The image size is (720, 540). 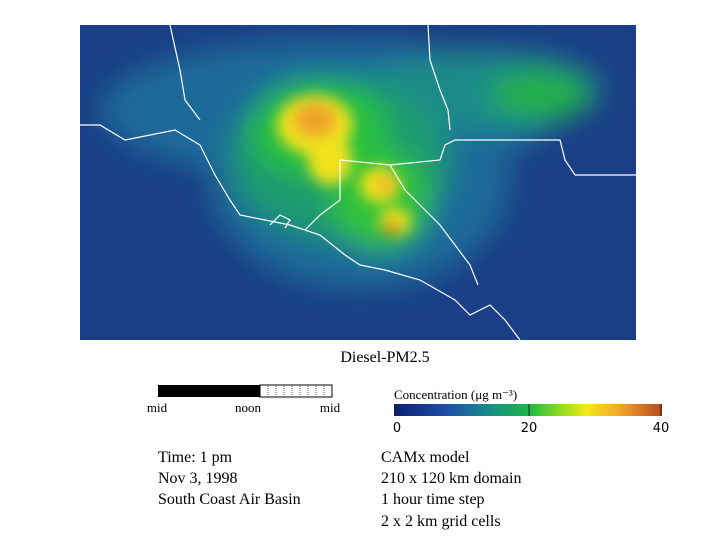 What do you see at coordinates (384, 357) in the screenshot?
I see `map-title: Diesel-PM2.5` at bounding box center [384, 357].